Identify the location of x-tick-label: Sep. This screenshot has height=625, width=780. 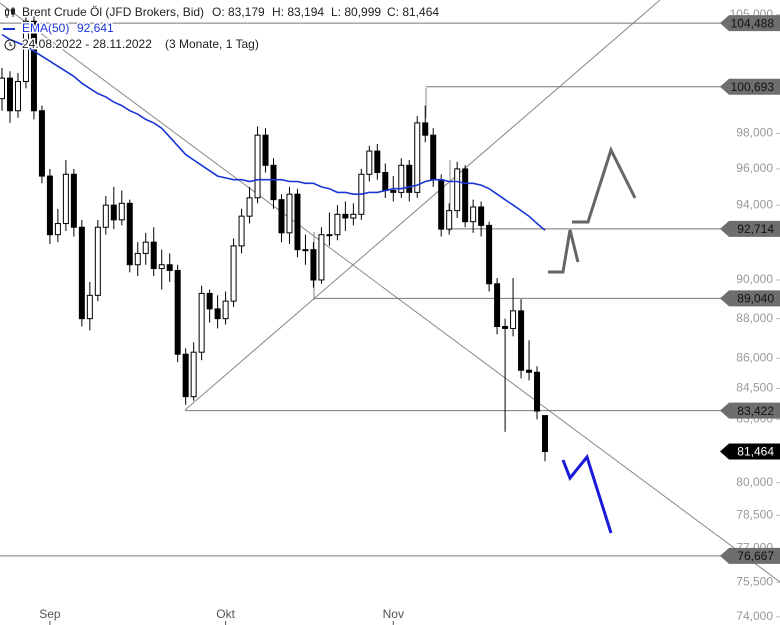
(50, 614).